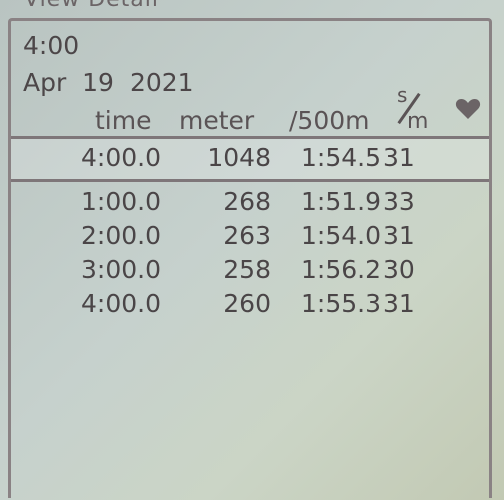 Image resolution: width=504 pixels, height=500 pixels. I want to click on split-time: 1:00.0, so click(121, 201).